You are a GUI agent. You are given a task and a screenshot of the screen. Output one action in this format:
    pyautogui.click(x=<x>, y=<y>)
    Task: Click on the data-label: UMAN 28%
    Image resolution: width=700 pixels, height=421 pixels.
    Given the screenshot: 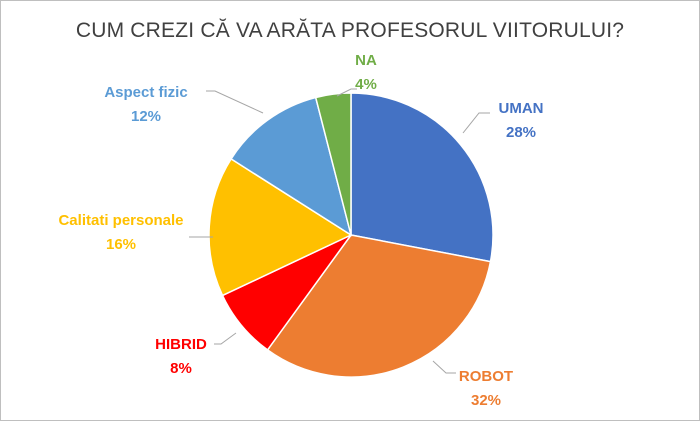 What is the action you would take?
    pyautogui.click(x=521, y=121)
    